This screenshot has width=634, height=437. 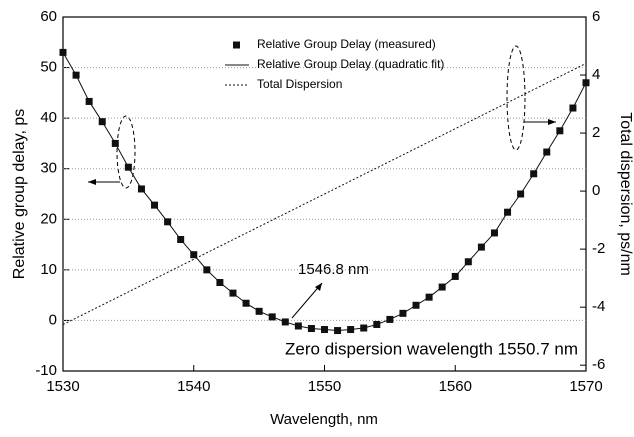 What do you see at coordinates (48, 269) in the screenshot?
I see `y-tick-label: 10` at bounding box center [48, 269].